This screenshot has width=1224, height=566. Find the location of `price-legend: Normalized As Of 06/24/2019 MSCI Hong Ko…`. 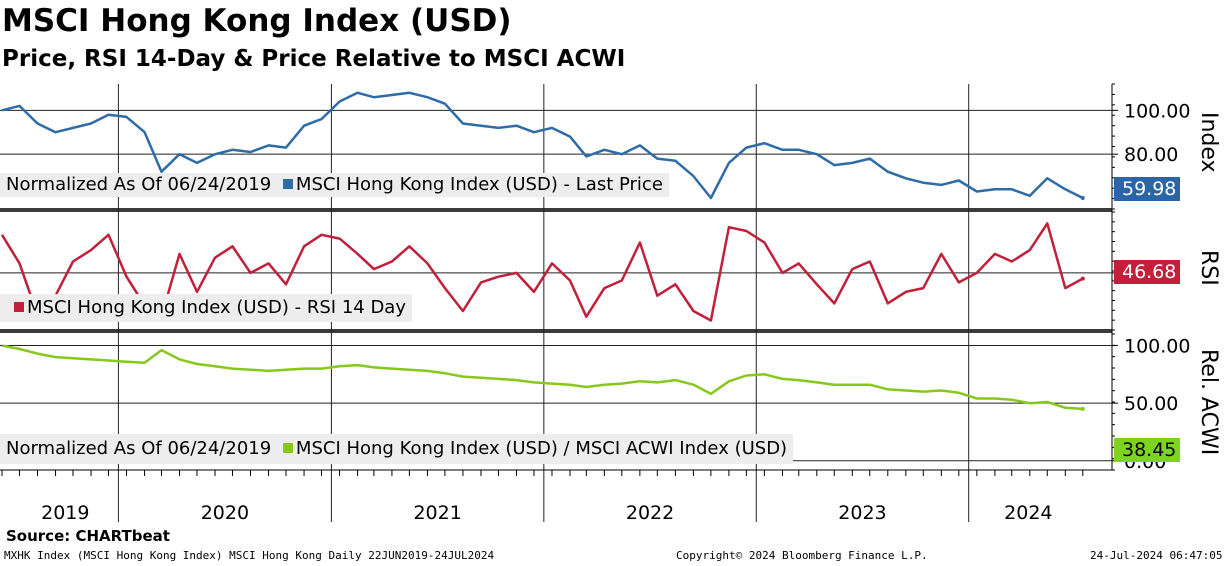

price-legend: Normalized As Of 06/24/2019 MSCI Hong Ko… is located at coordinates (334, 185).